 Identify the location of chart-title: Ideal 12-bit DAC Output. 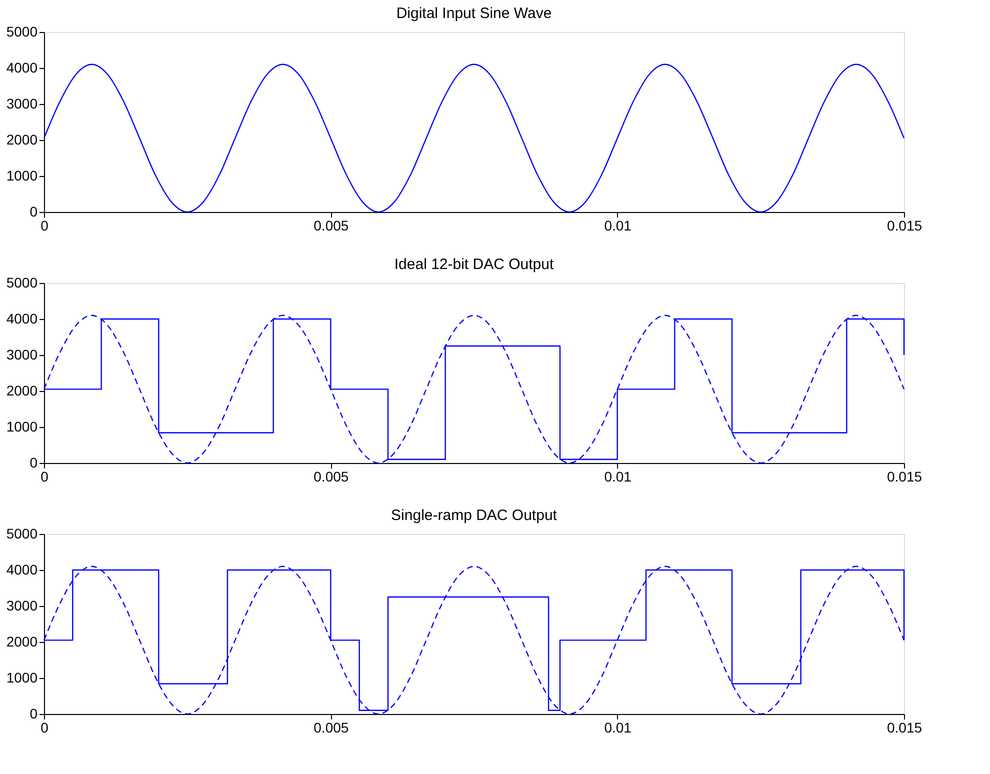
(474, 264).